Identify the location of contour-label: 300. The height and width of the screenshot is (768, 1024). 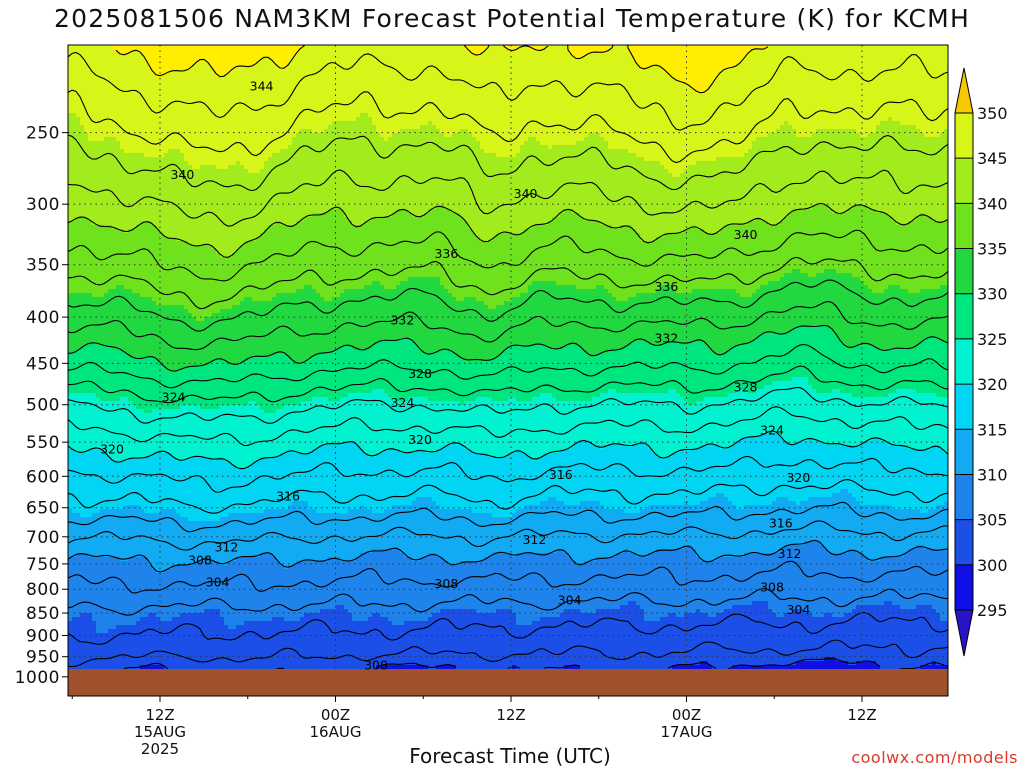
(376, 664).